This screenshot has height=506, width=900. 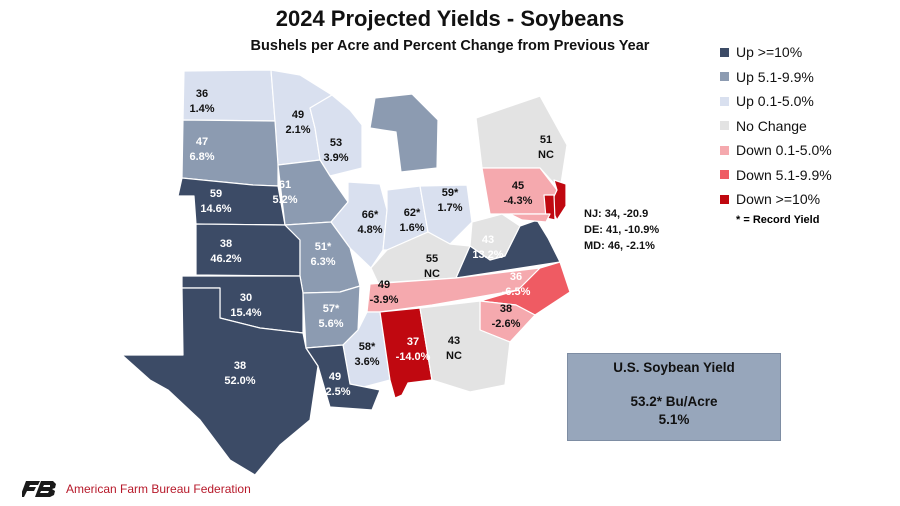 I want to click on state-md, so click(x=530, y=218).